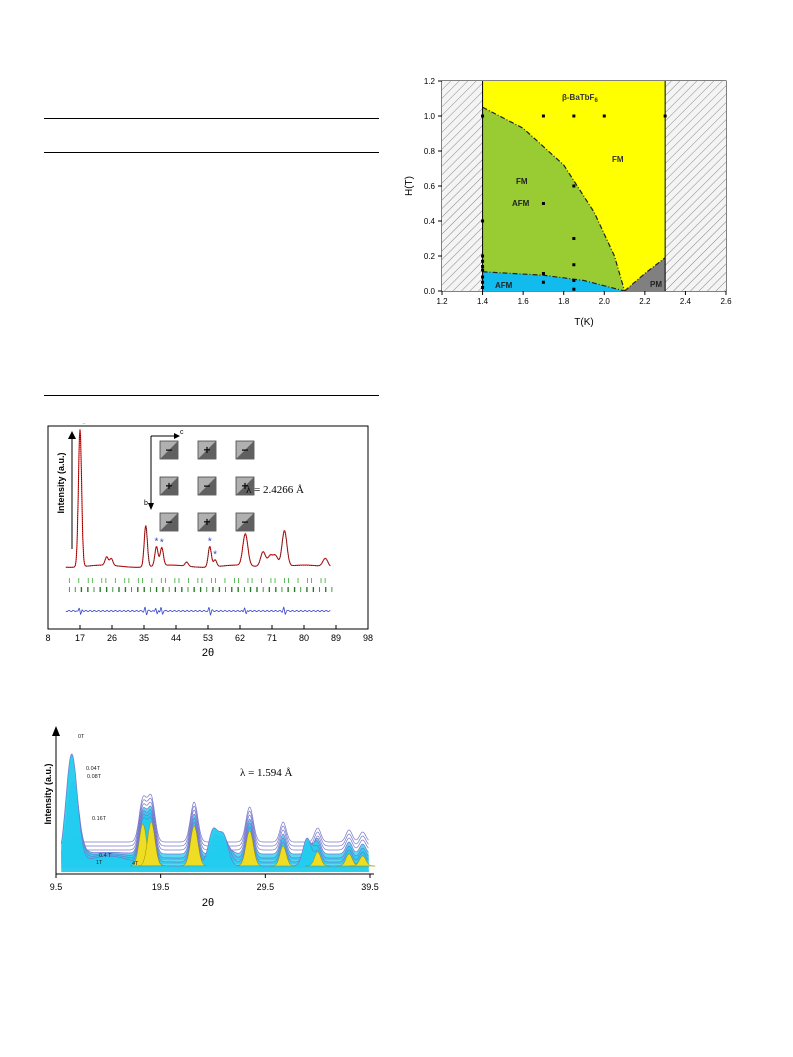 The width and height of the screenshot is (793, 1057). What do you see at coordinates (430, 116) in the screenshot?
I see `y-tick-label: 1.0` at bounding box center [430, 116].